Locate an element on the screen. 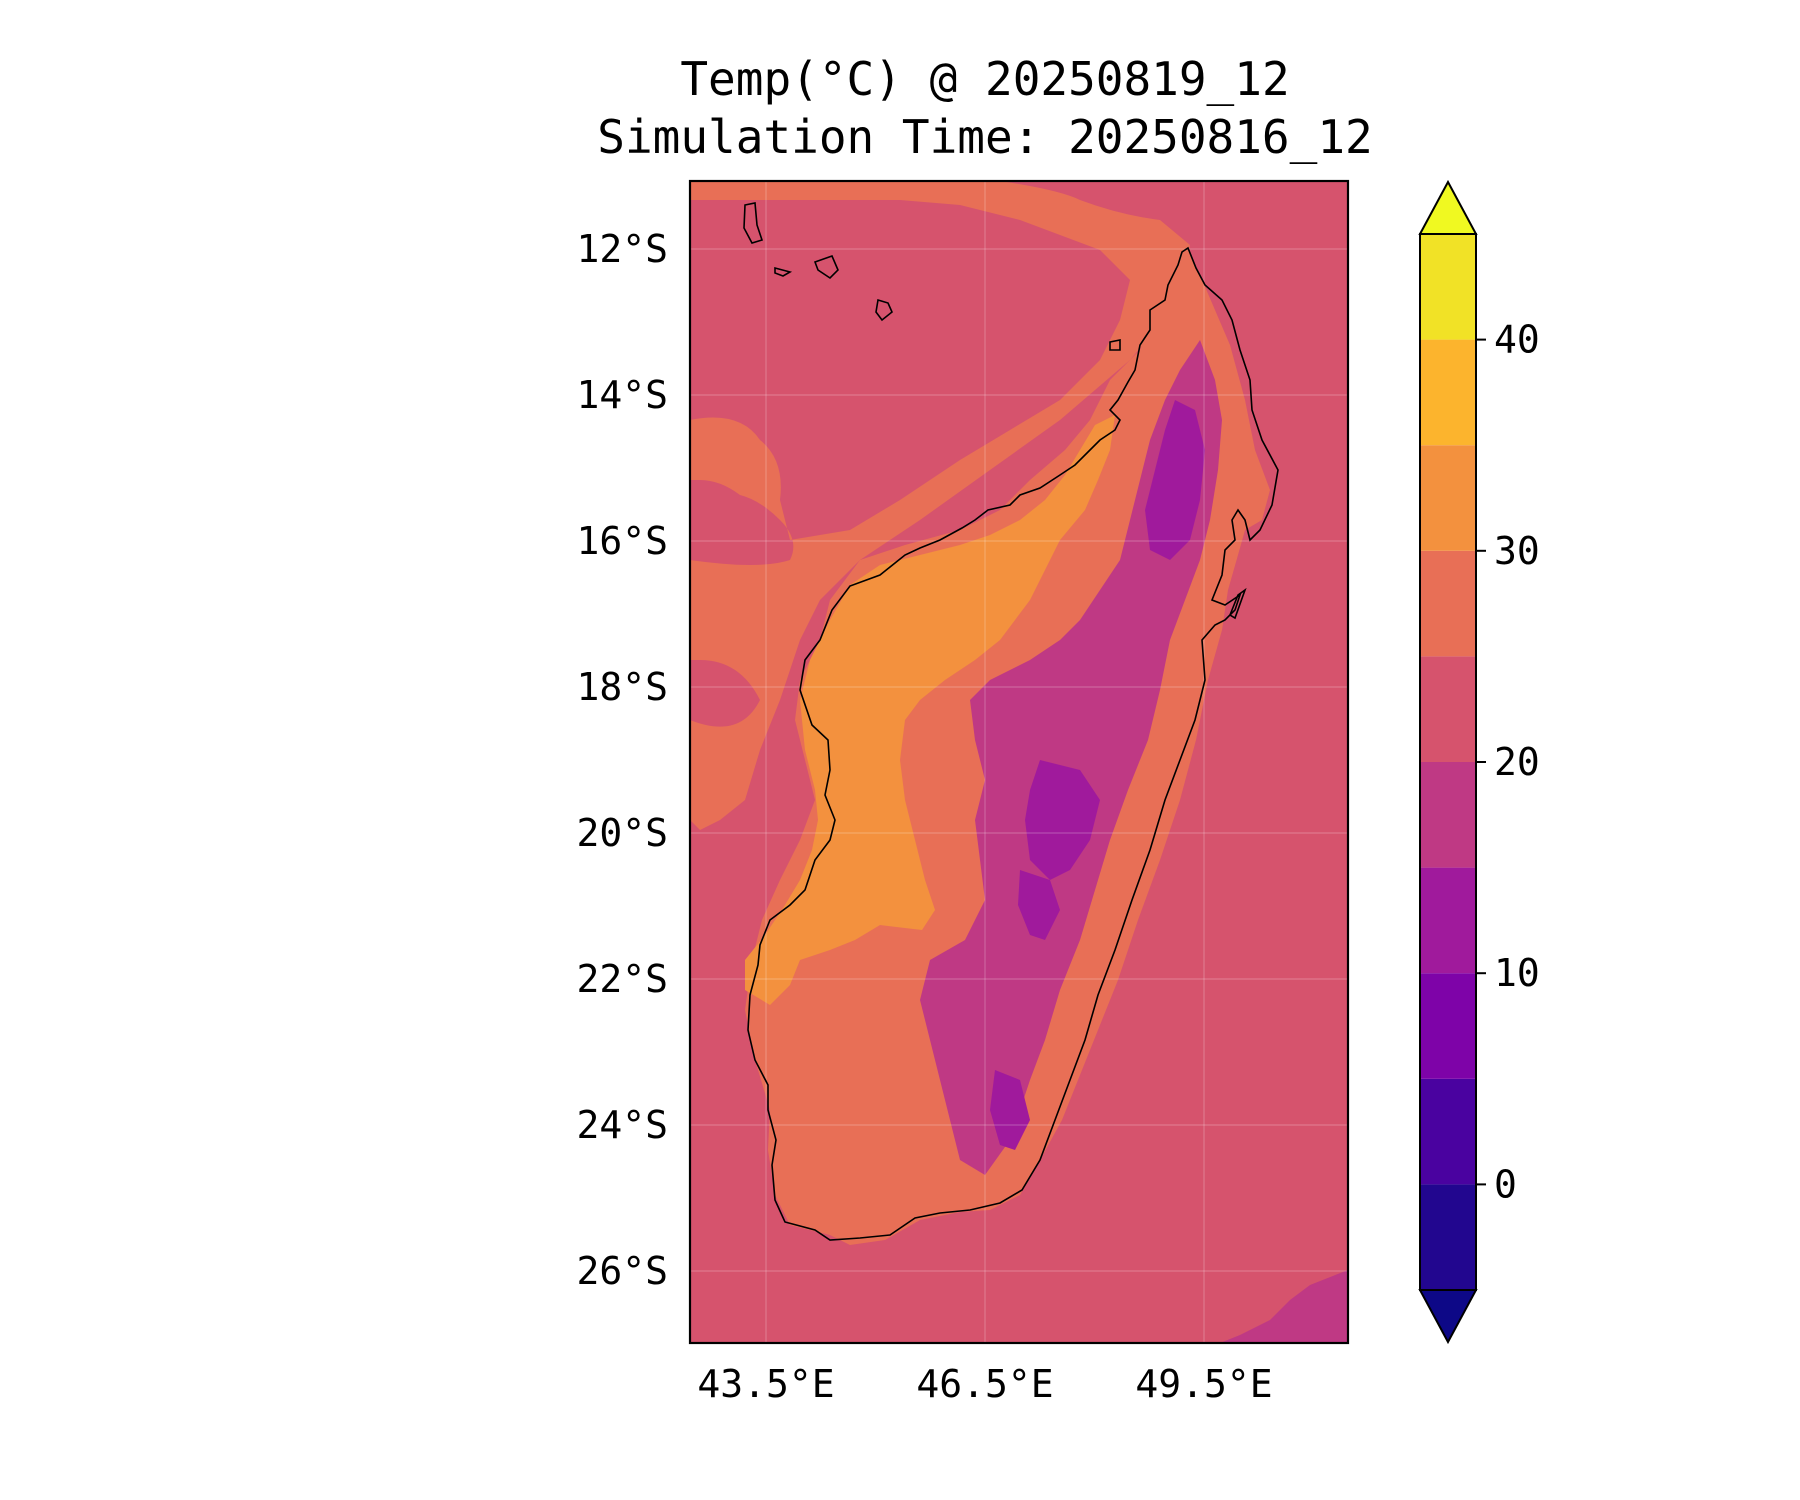  colorbar-tick-label: 10 is located at coordinates (1517, 973).